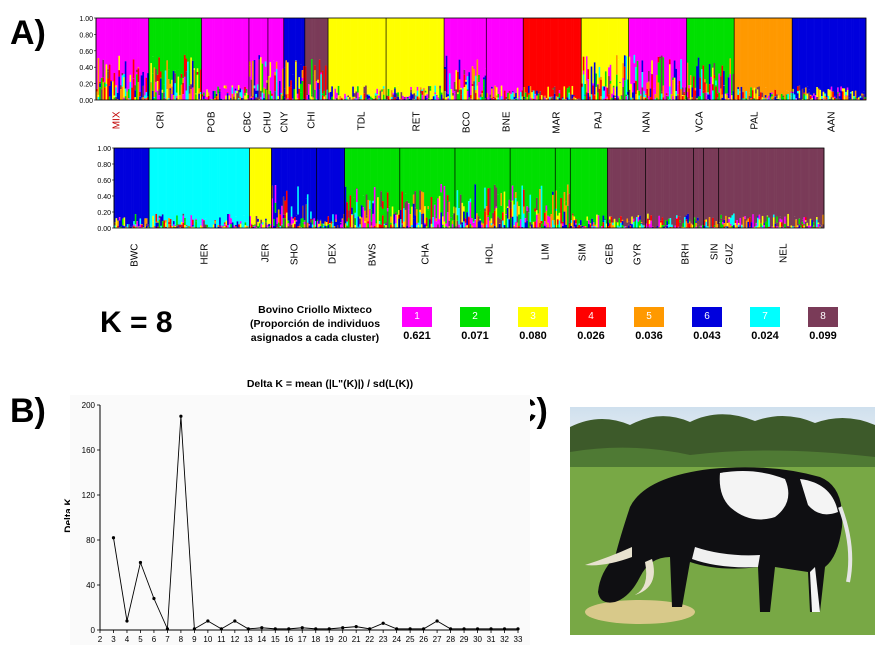 Image resolution: width=884 pixels, height=659 pixels. Describe the element at coordinates (104, 213) in the screenshot. I see `y-tick-label: 0.20` at that location.